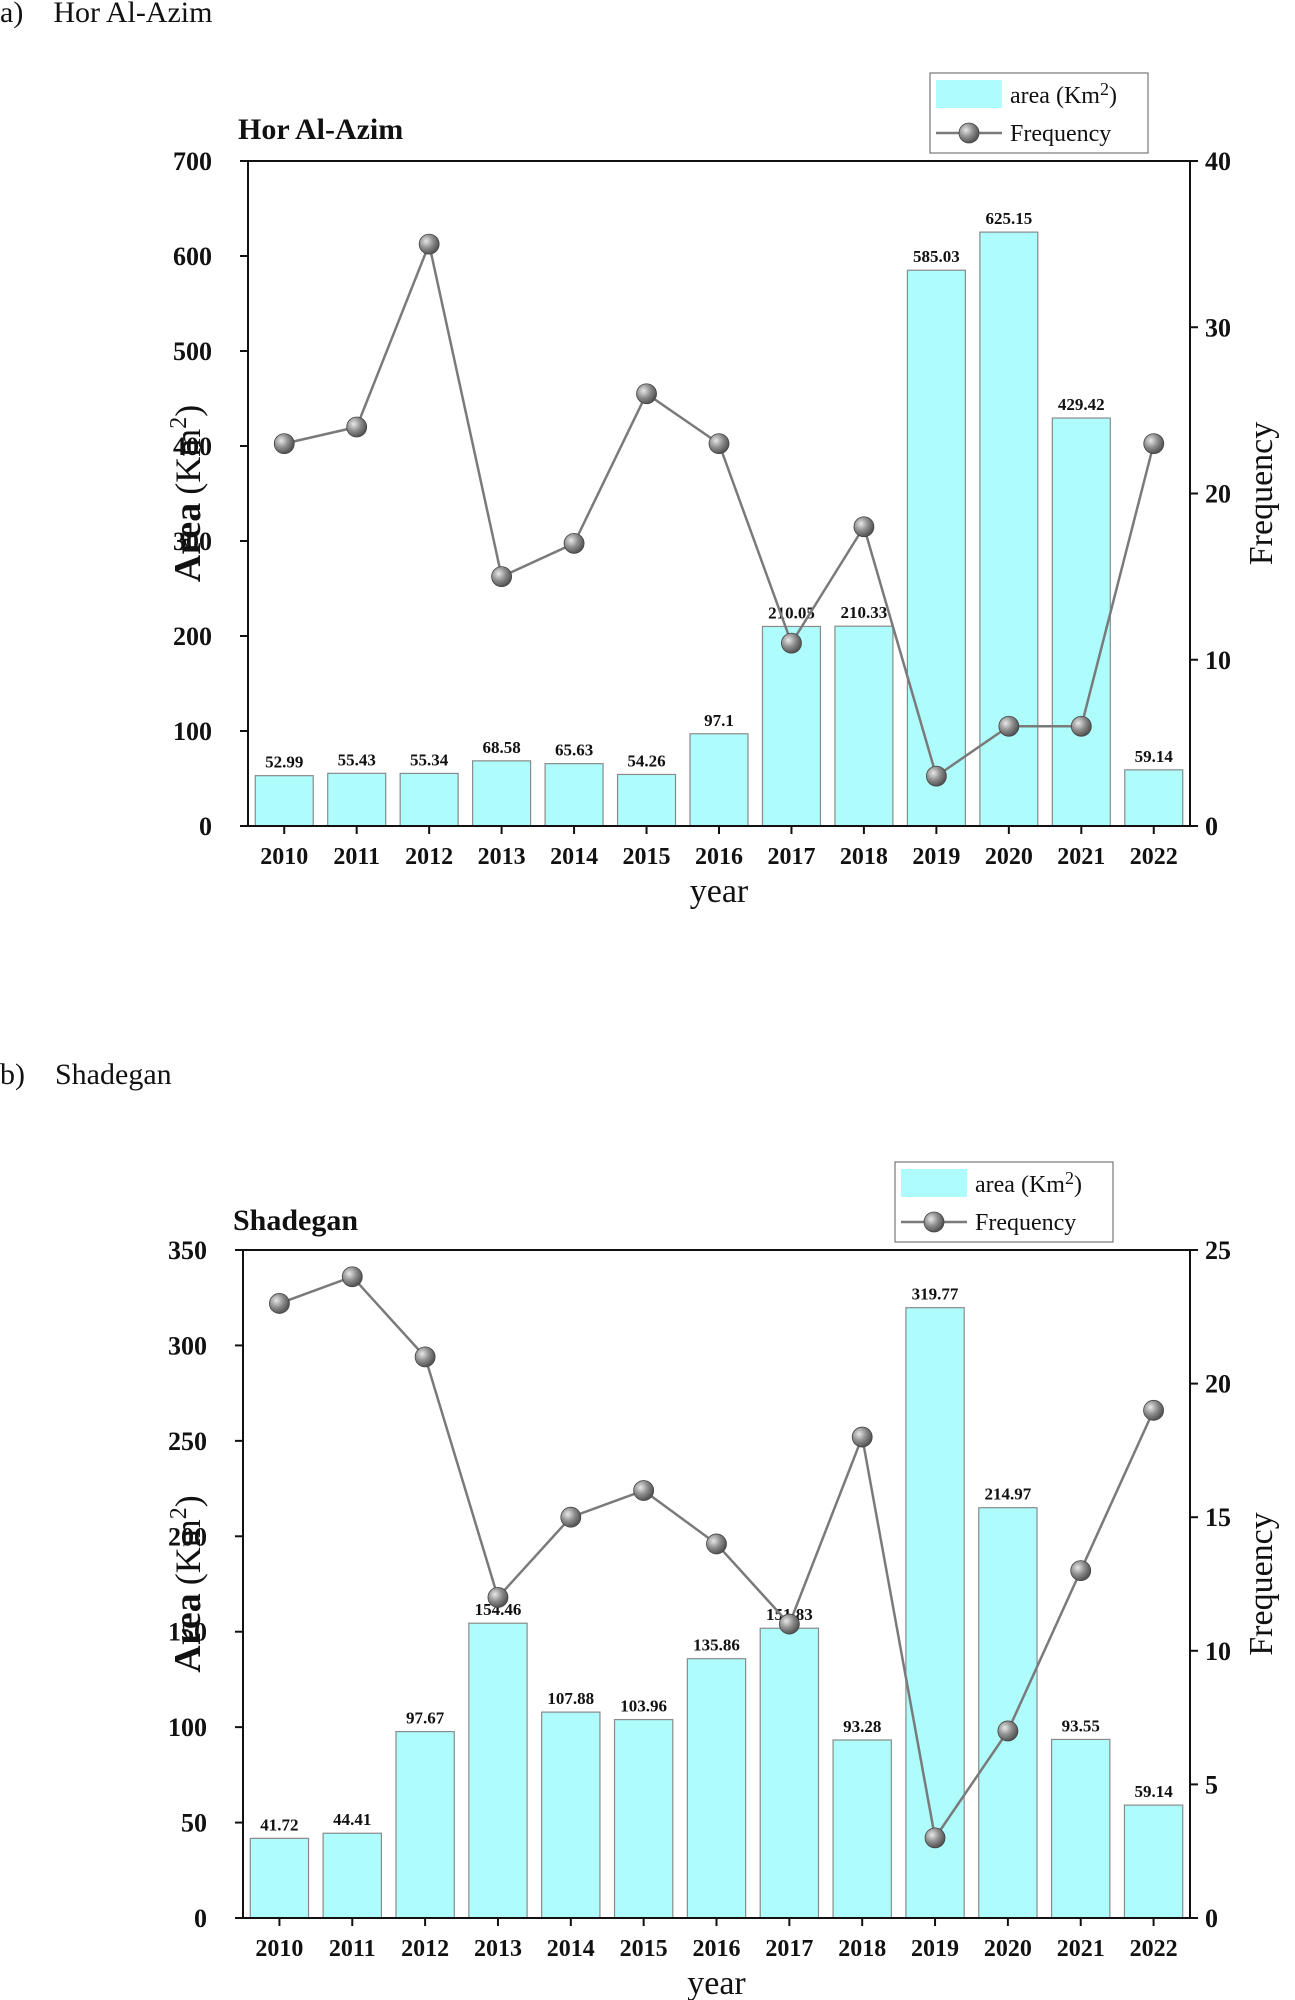 This screenshot has height=2000, width=1295. Describe the element at coordinates (352, 1819) in the screenshot. I see `data-label-2011: 44.41` at that location.